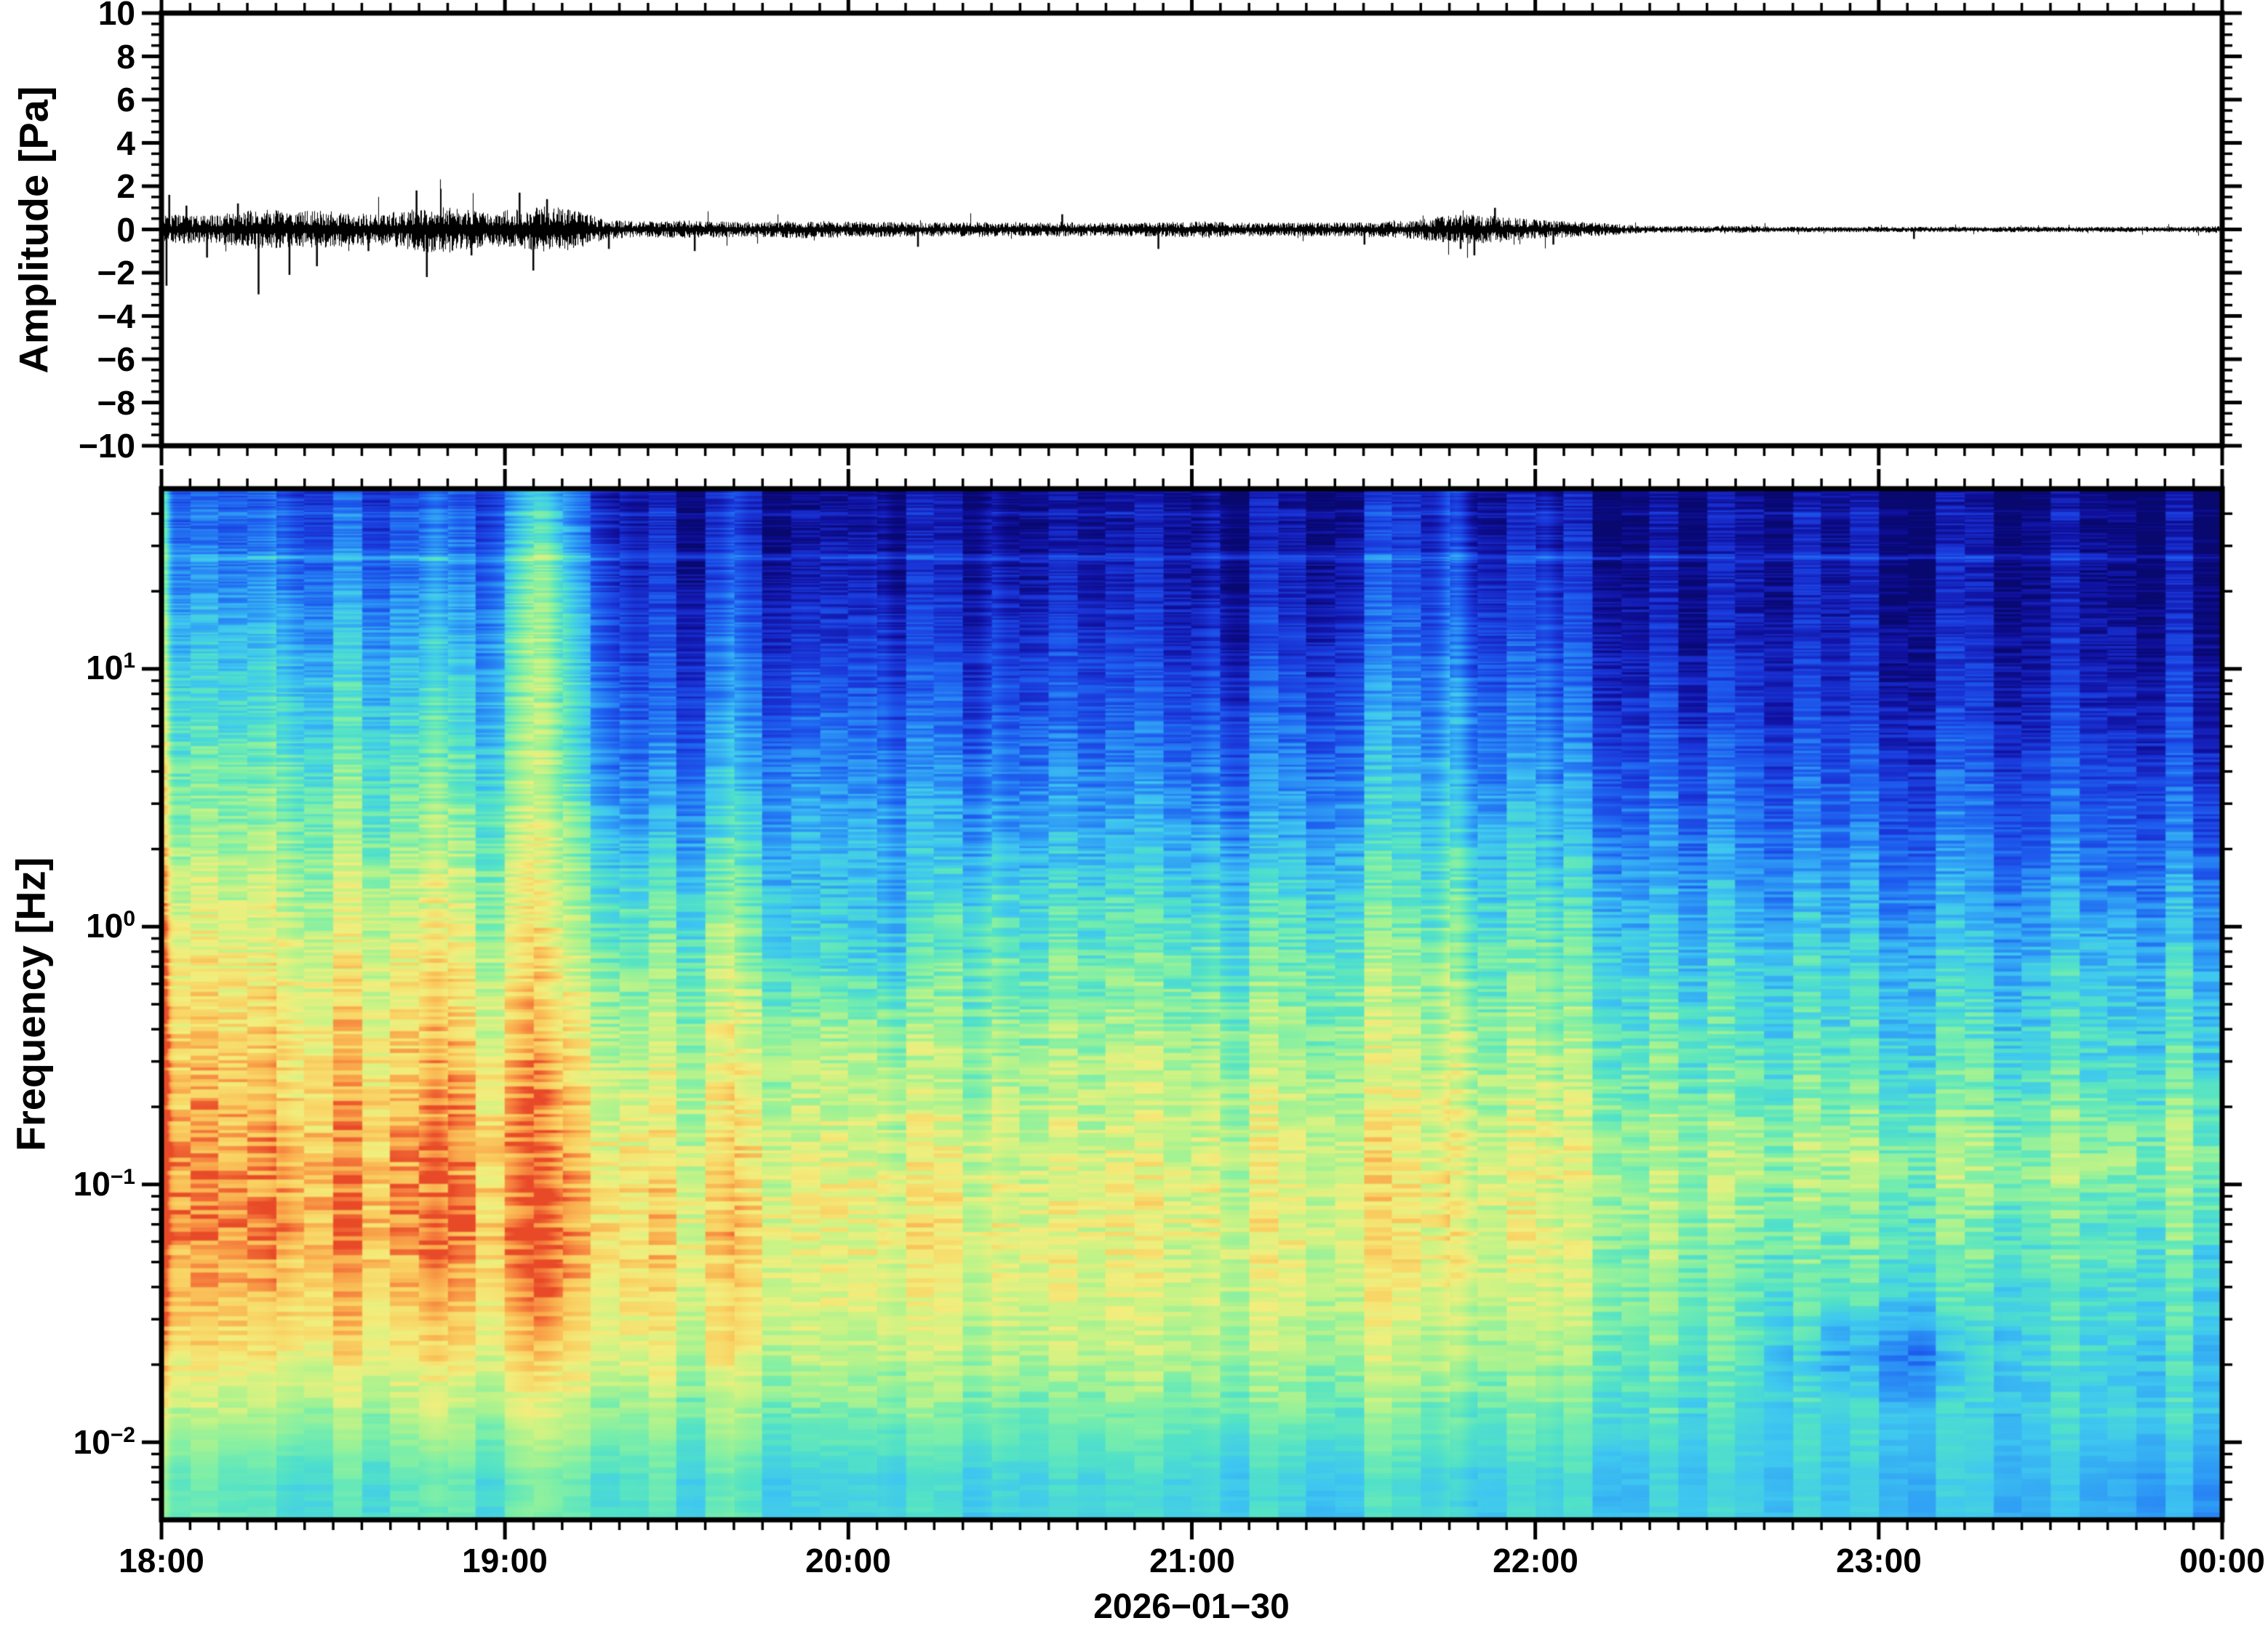 Image resolution: width=2268 pixels, height=1626 pixels. What do you see at coordinates (125, 230) in the screenshot?
I see `amp-ytick: 0` at bounding box center [125, 230].